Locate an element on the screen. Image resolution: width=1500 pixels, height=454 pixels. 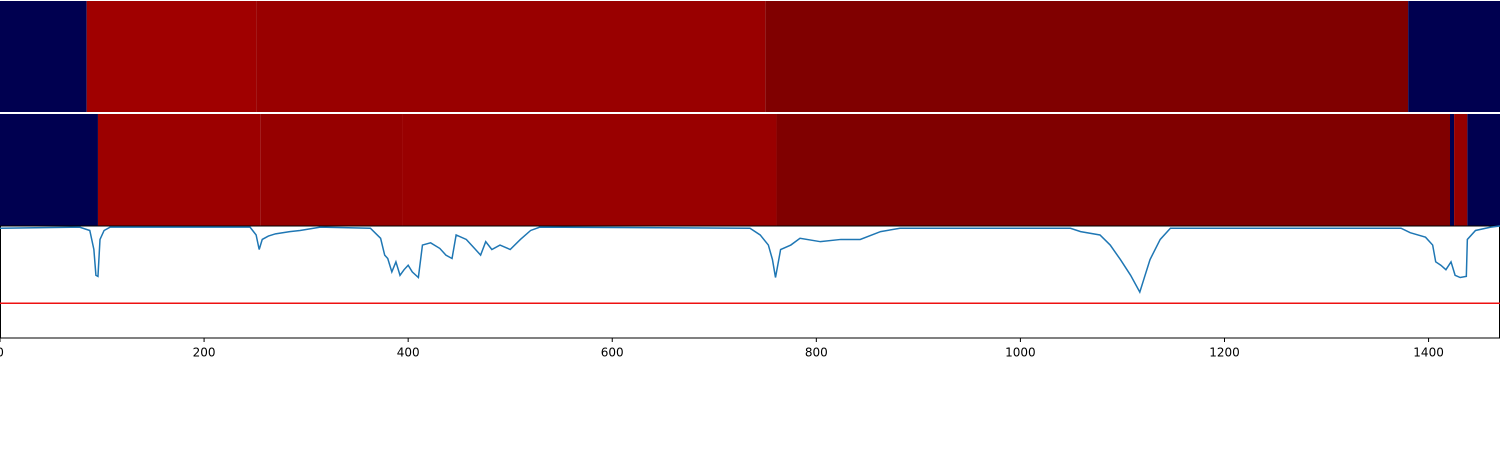
x-tick-label: 200 is located at coordinates (204, 353).